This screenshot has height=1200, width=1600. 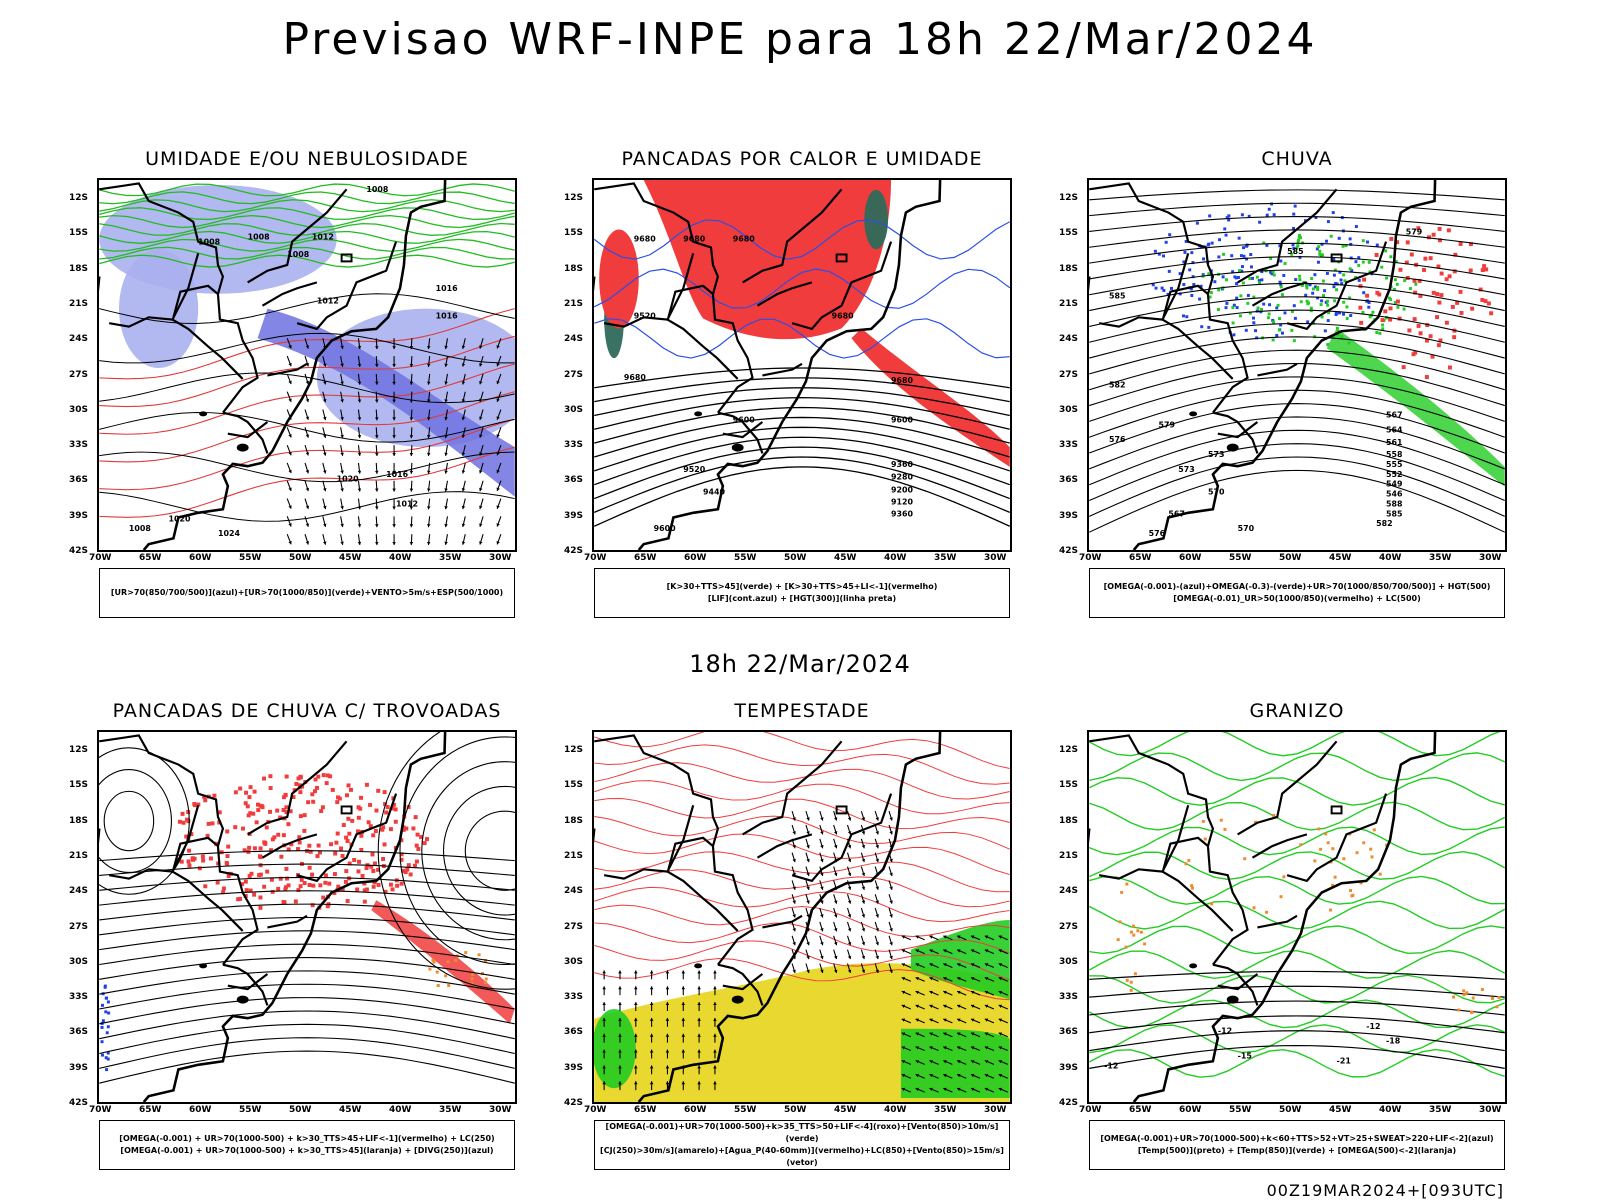 What do you see at coordinates (1394, 494) in the screenshot?
I see `contour-label: 546` at bounding box center [1394, 494].